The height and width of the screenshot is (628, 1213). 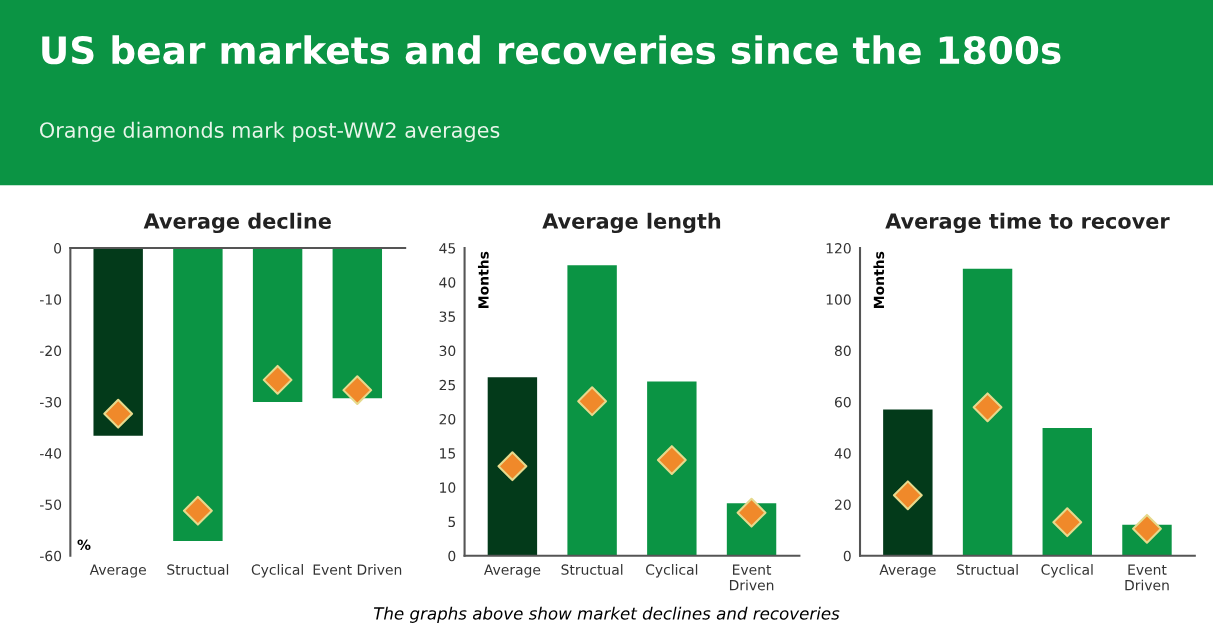 I want to click on y-tick-label: -10, so click(x=51, y=299).